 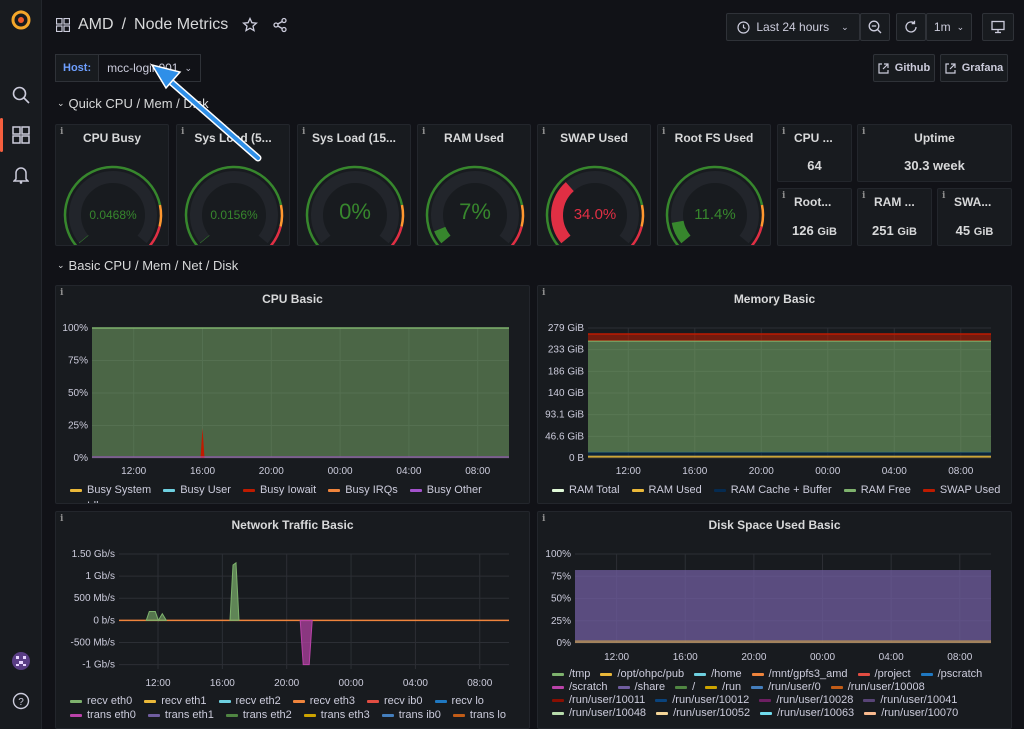 What do you see at coordinates (21, 175) in the screenshot?
I see `bell-icon` at bounding box center [21, 175].